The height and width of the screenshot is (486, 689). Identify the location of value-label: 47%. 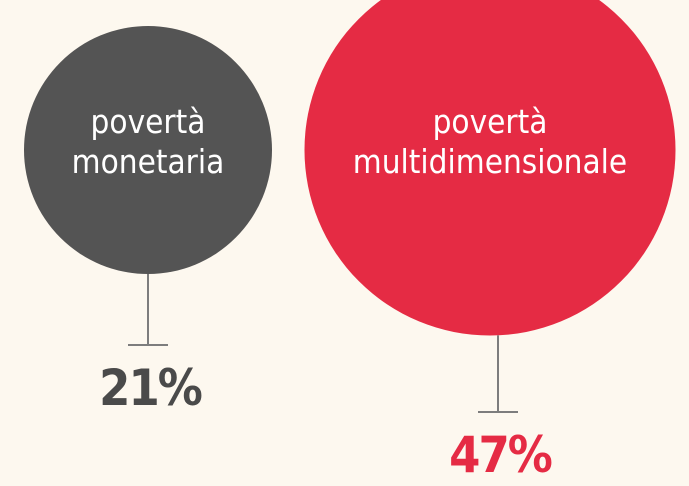
(501, 455).